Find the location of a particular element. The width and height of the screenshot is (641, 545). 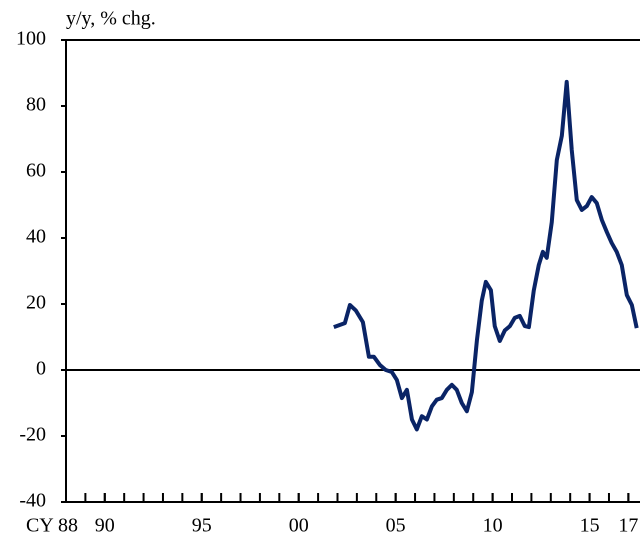

x-tick-label: 15 is located at coordinates (590, 526).